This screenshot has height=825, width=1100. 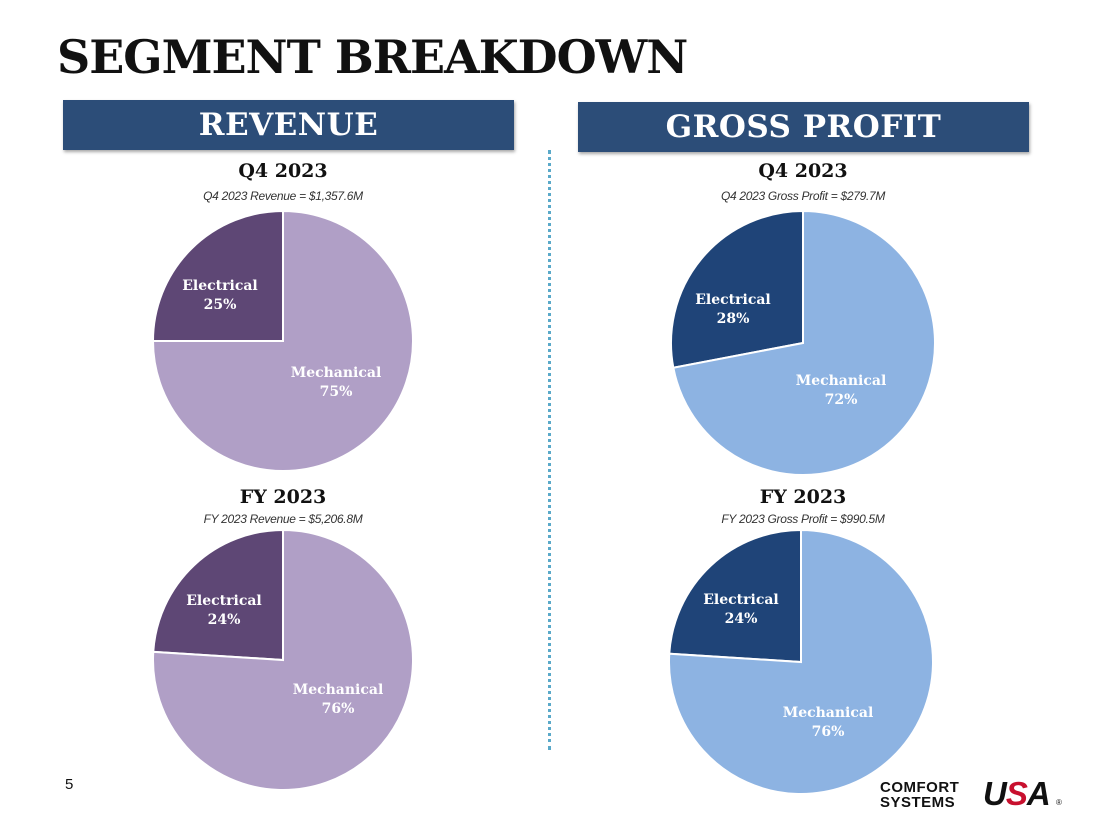 I want to click on gross-profit-q4-subtitle: Q4 2023 Gross Profit = $279.7M, so click(x=803, y=196).